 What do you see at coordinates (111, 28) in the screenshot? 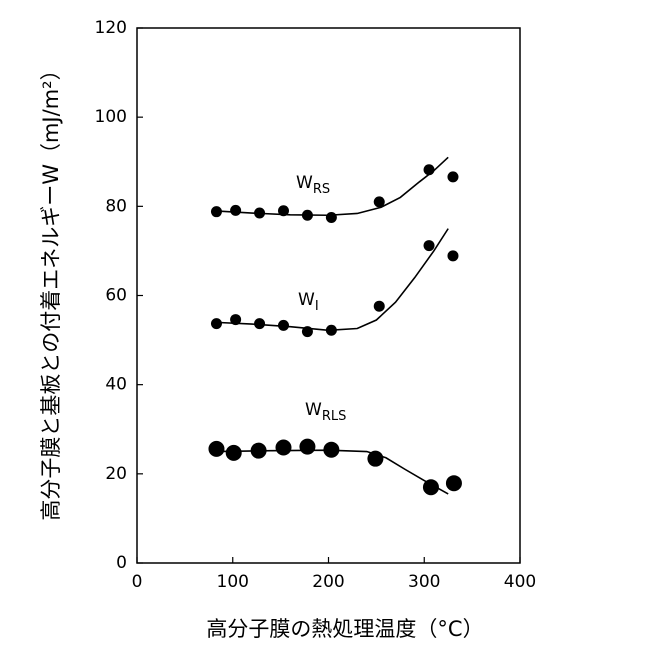
I see `y-tick-label: 120` at bounding box center [111, 28].